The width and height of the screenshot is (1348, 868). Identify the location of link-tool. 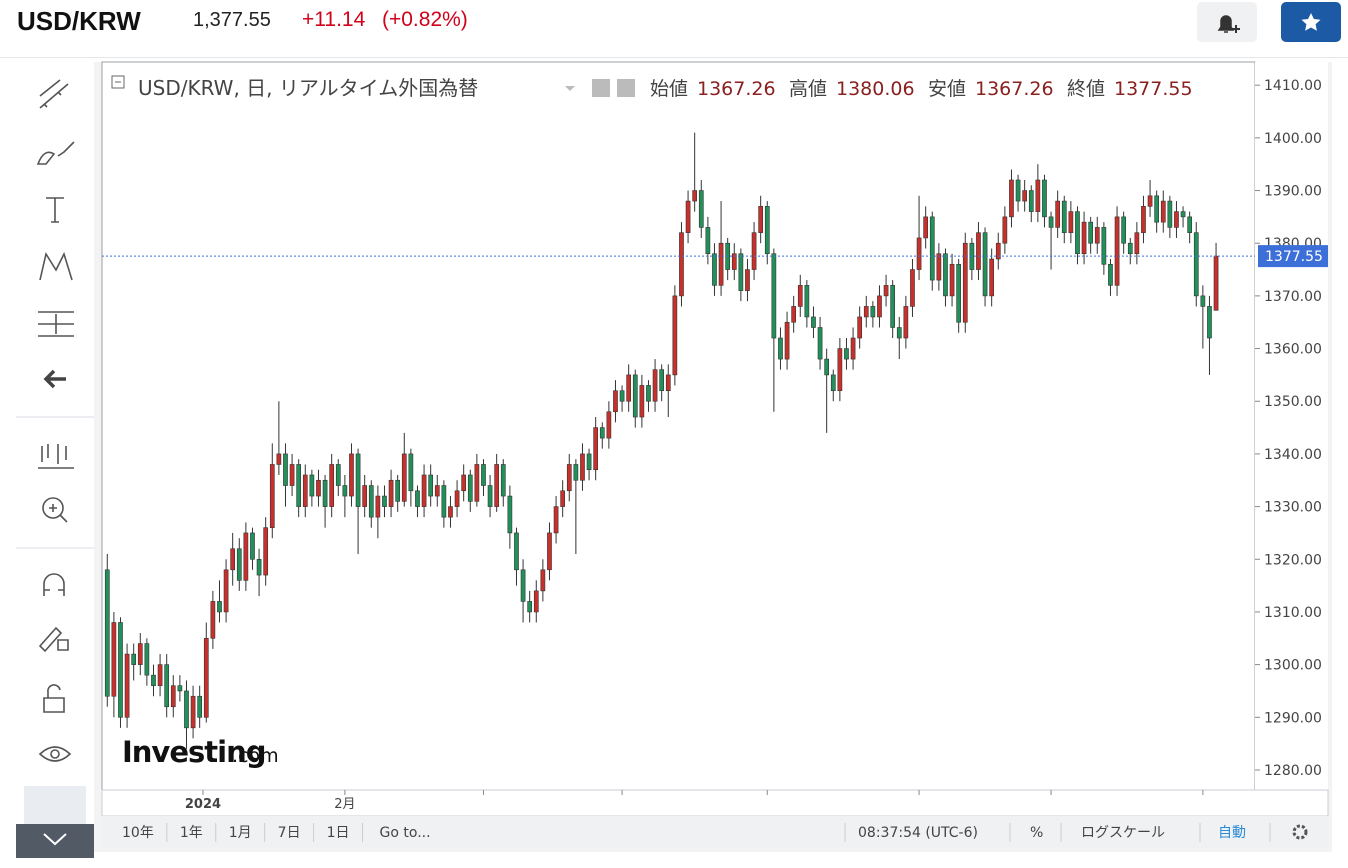
(55, 806).